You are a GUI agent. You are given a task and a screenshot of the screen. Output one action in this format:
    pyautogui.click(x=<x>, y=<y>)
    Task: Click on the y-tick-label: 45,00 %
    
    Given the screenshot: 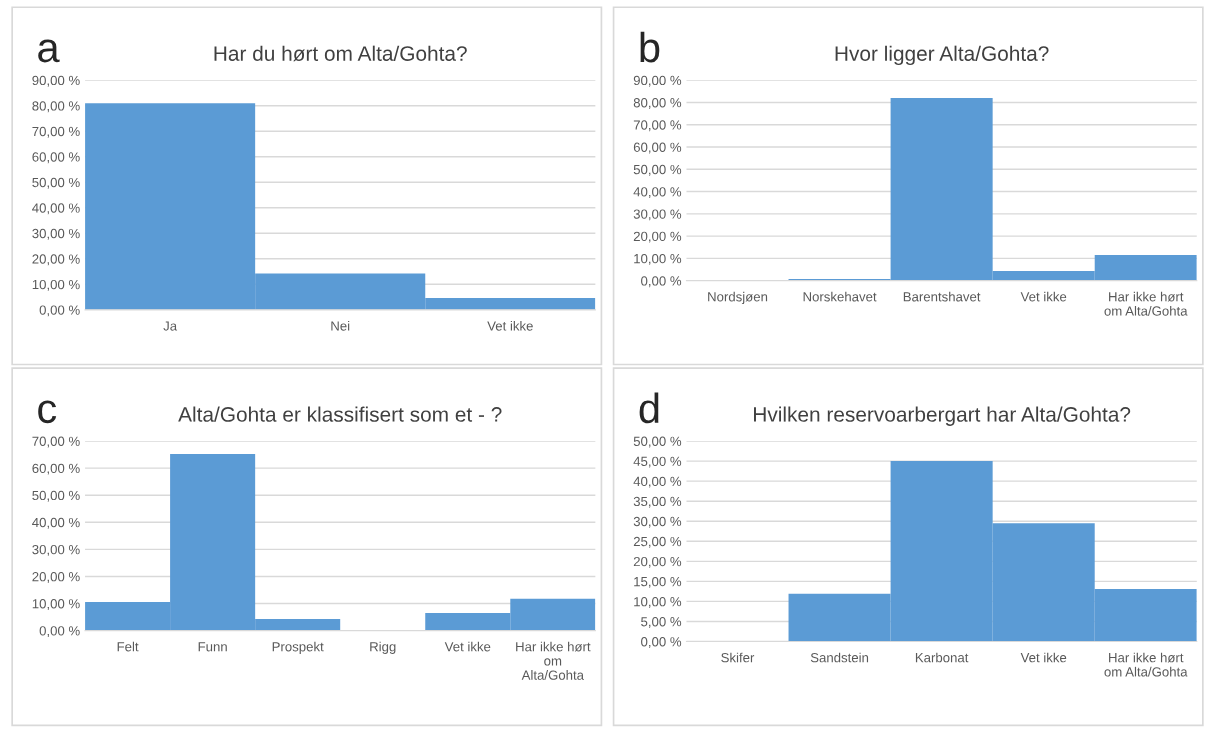 What is the action you would take?
    pyautogui.click(x=657, y=462)
    